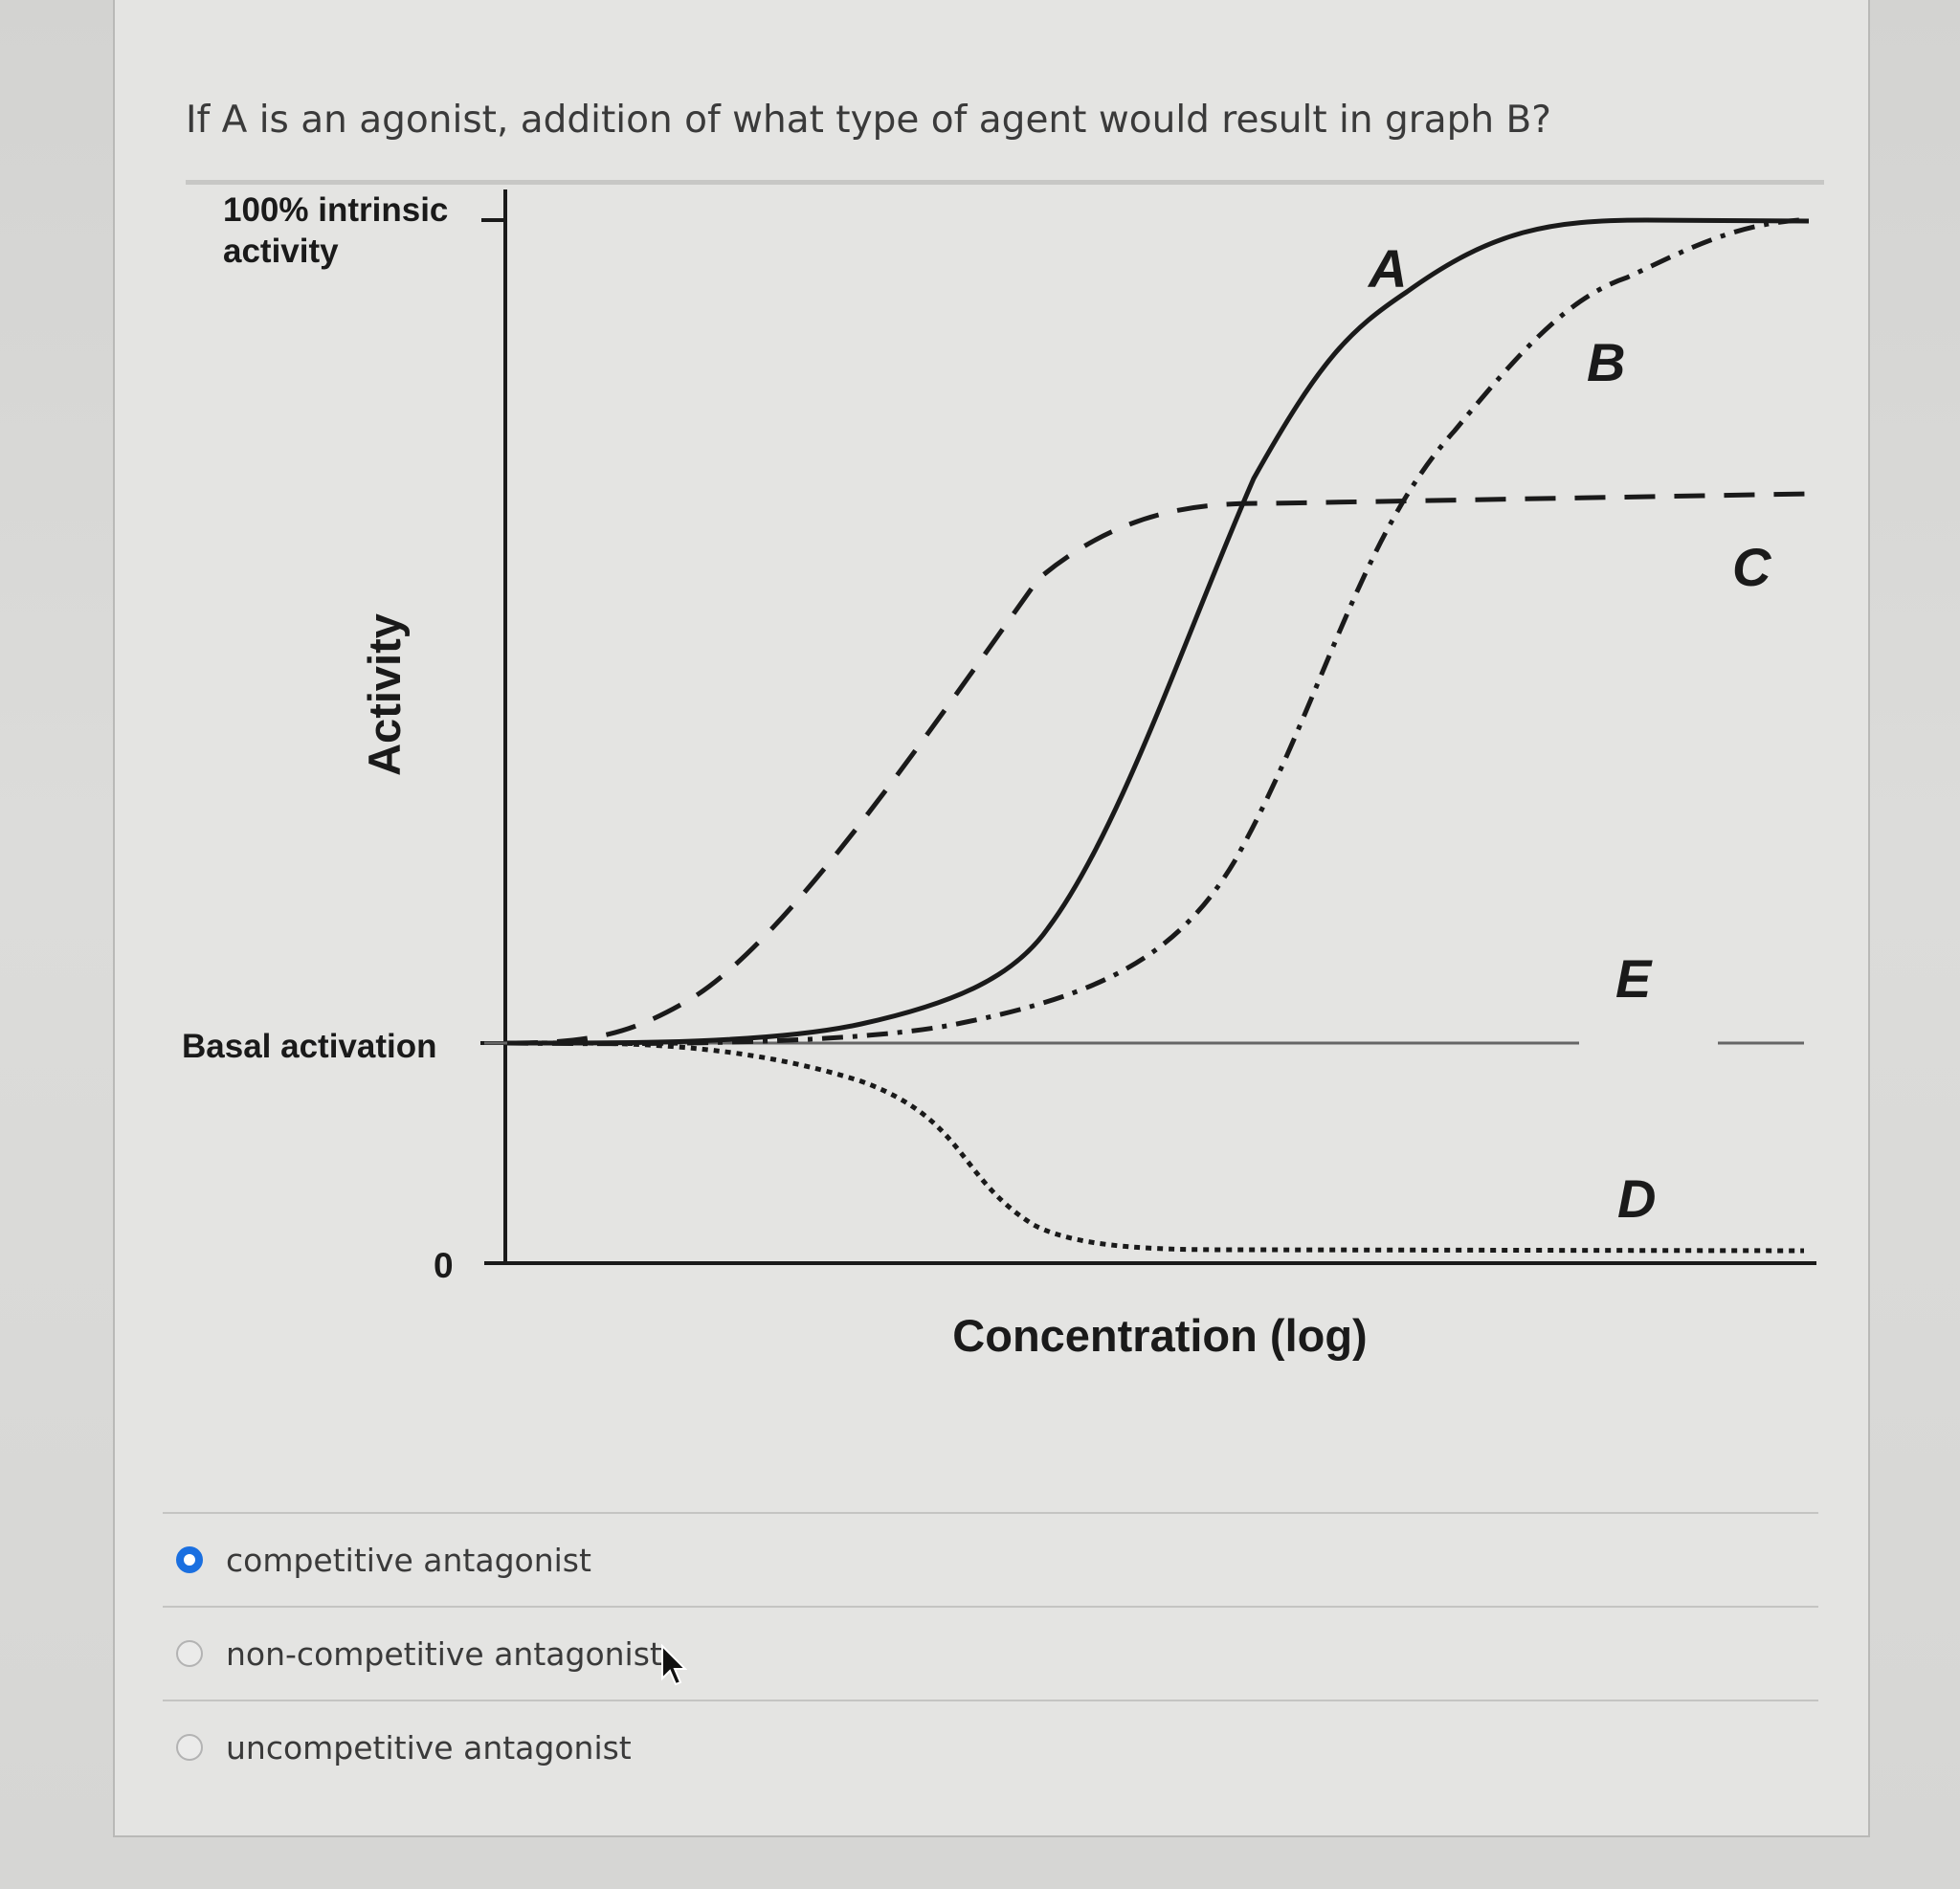 Image resolution: width=1960 pixels, height=1889 pixels. What do you see at coordinates (1155, 1147) in the screenshot?
I see `curve-d` at bounding box center [1155, 1147].